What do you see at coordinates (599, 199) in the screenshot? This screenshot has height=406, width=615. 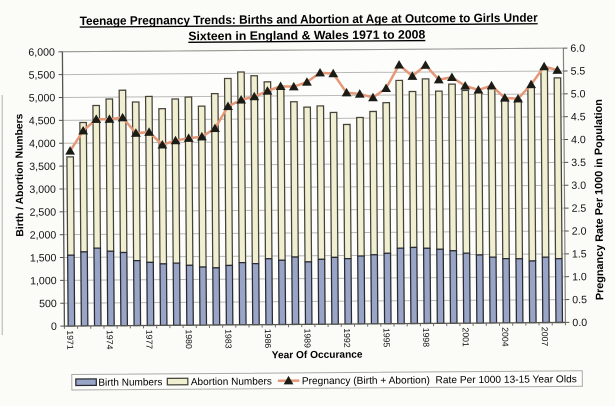 I see `svg-text:Pregnancy Rate Per 1000 in Pop: Pregnancy Rate Per 1000 in Population` at bounding box center [599, 199].